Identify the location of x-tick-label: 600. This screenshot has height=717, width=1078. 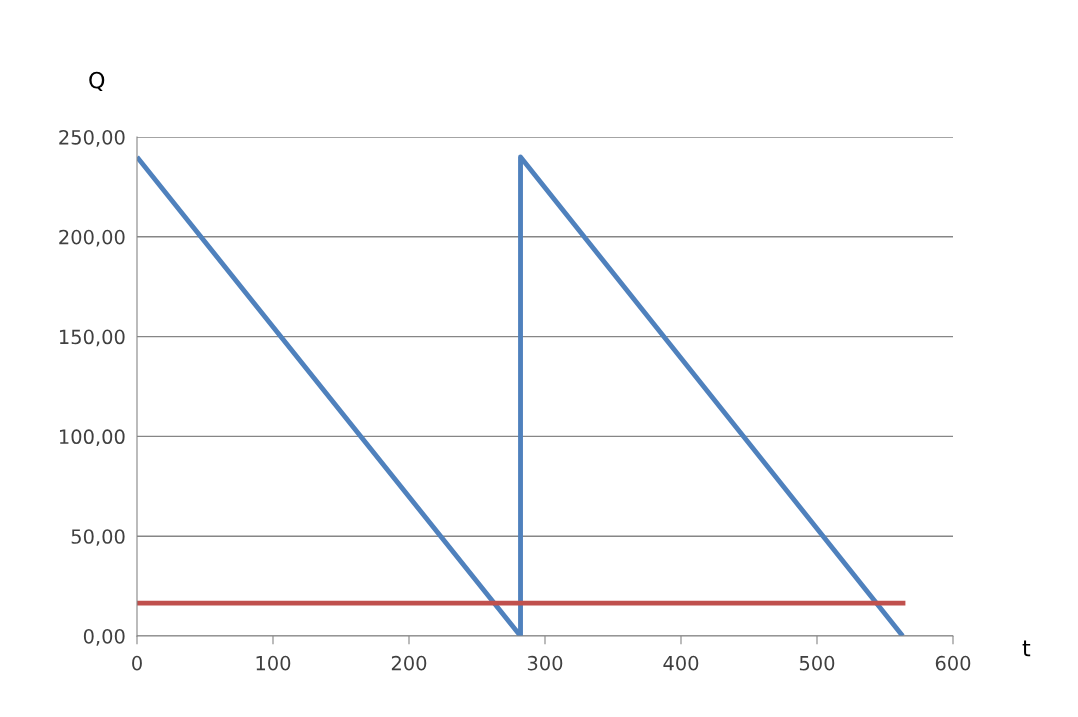
(953, 663).